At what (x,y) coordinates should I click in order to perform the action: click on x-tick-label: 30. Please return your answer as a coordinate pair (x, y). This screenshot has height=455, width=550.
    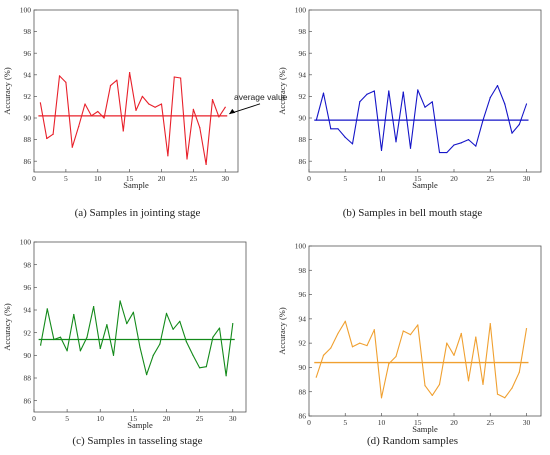
    Looking at the image, I should click on (527, 178).